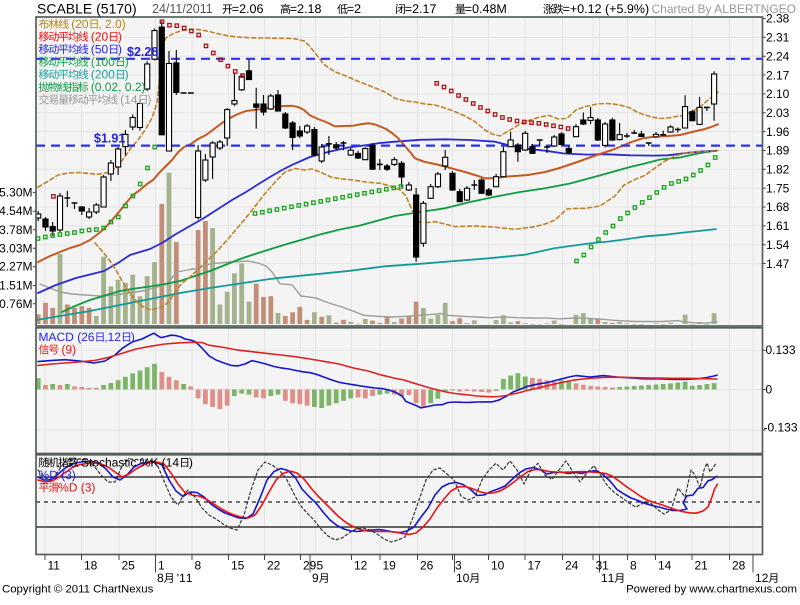  Describe the element at coordinates (781, 428) in the screenshot. I see `svg-text: -0.133` at that location.